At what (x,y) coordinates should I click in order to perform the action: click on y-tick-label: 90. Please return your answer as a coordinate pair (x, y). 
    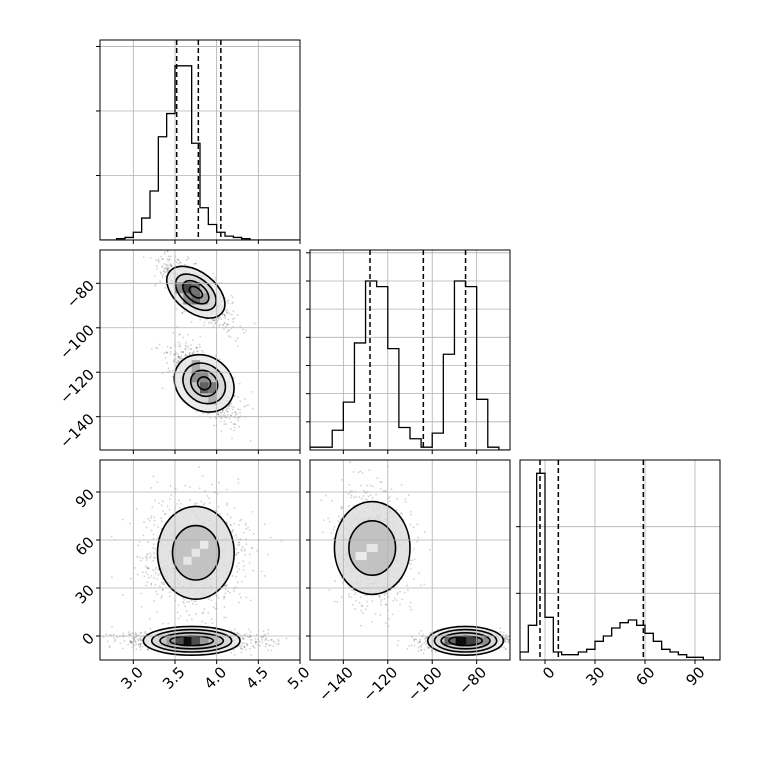
    Looking at the image, I should click on (85, 498).